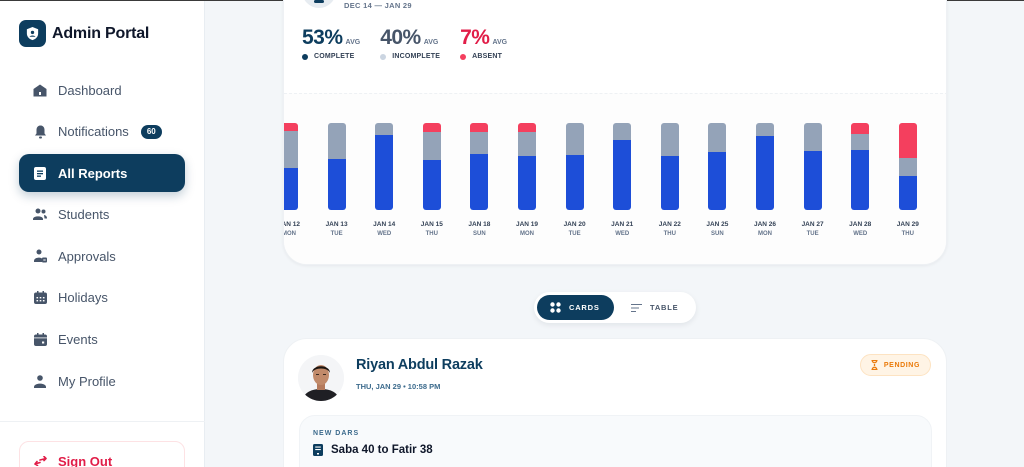  I want to click on bar-day-label: WED, so click(622, 234).